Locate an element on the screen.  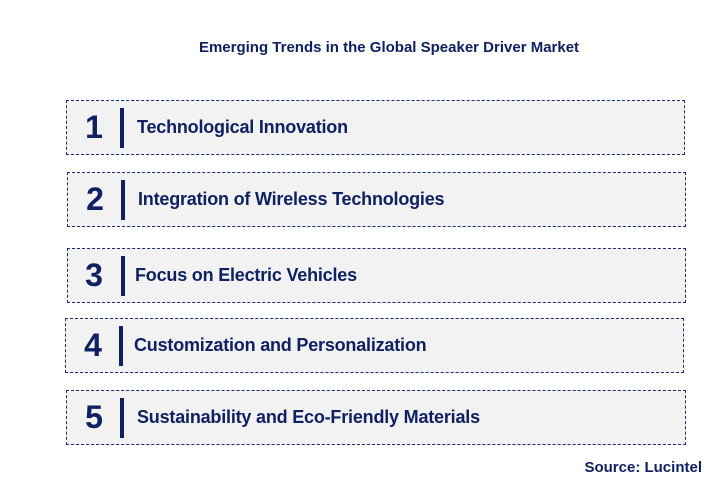
trend-row-4: 4 Customization and Personalization is located at coordinates (374, 345).